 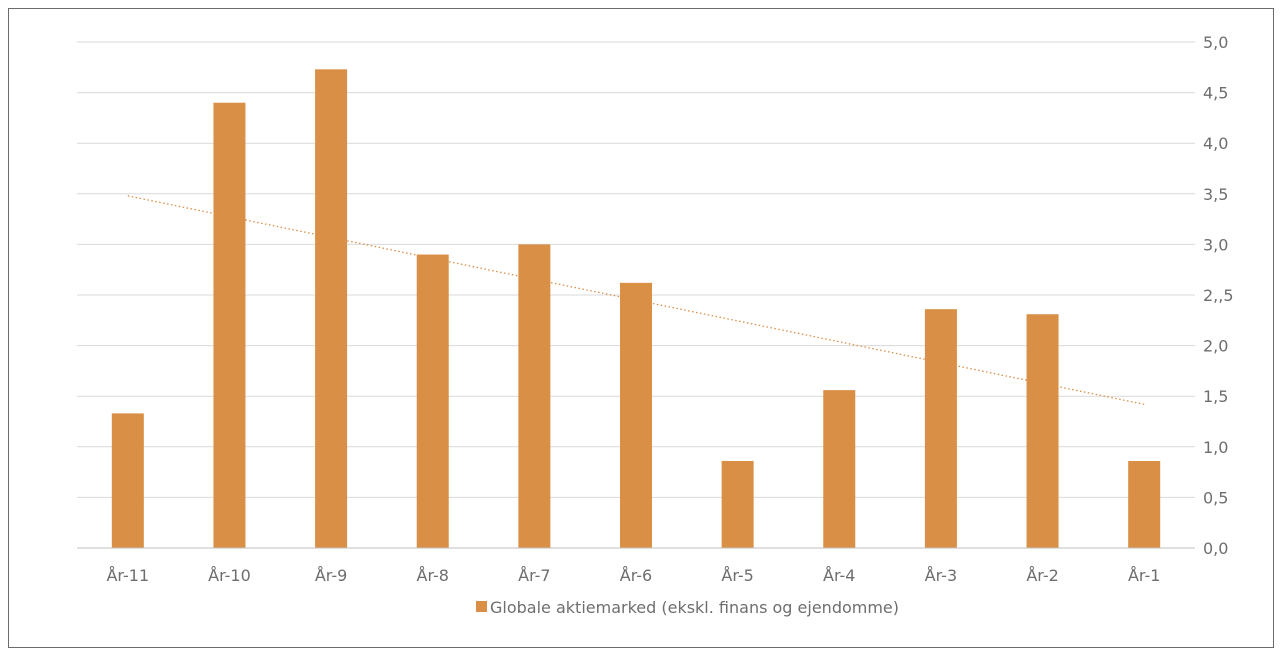 I want to click on y-axis-ticks: 0,0 0,5 1,0 1,5 2,0 2,,5 3,0 3,5 4,0 4,5 5,0, so click(x=1218, y=295).